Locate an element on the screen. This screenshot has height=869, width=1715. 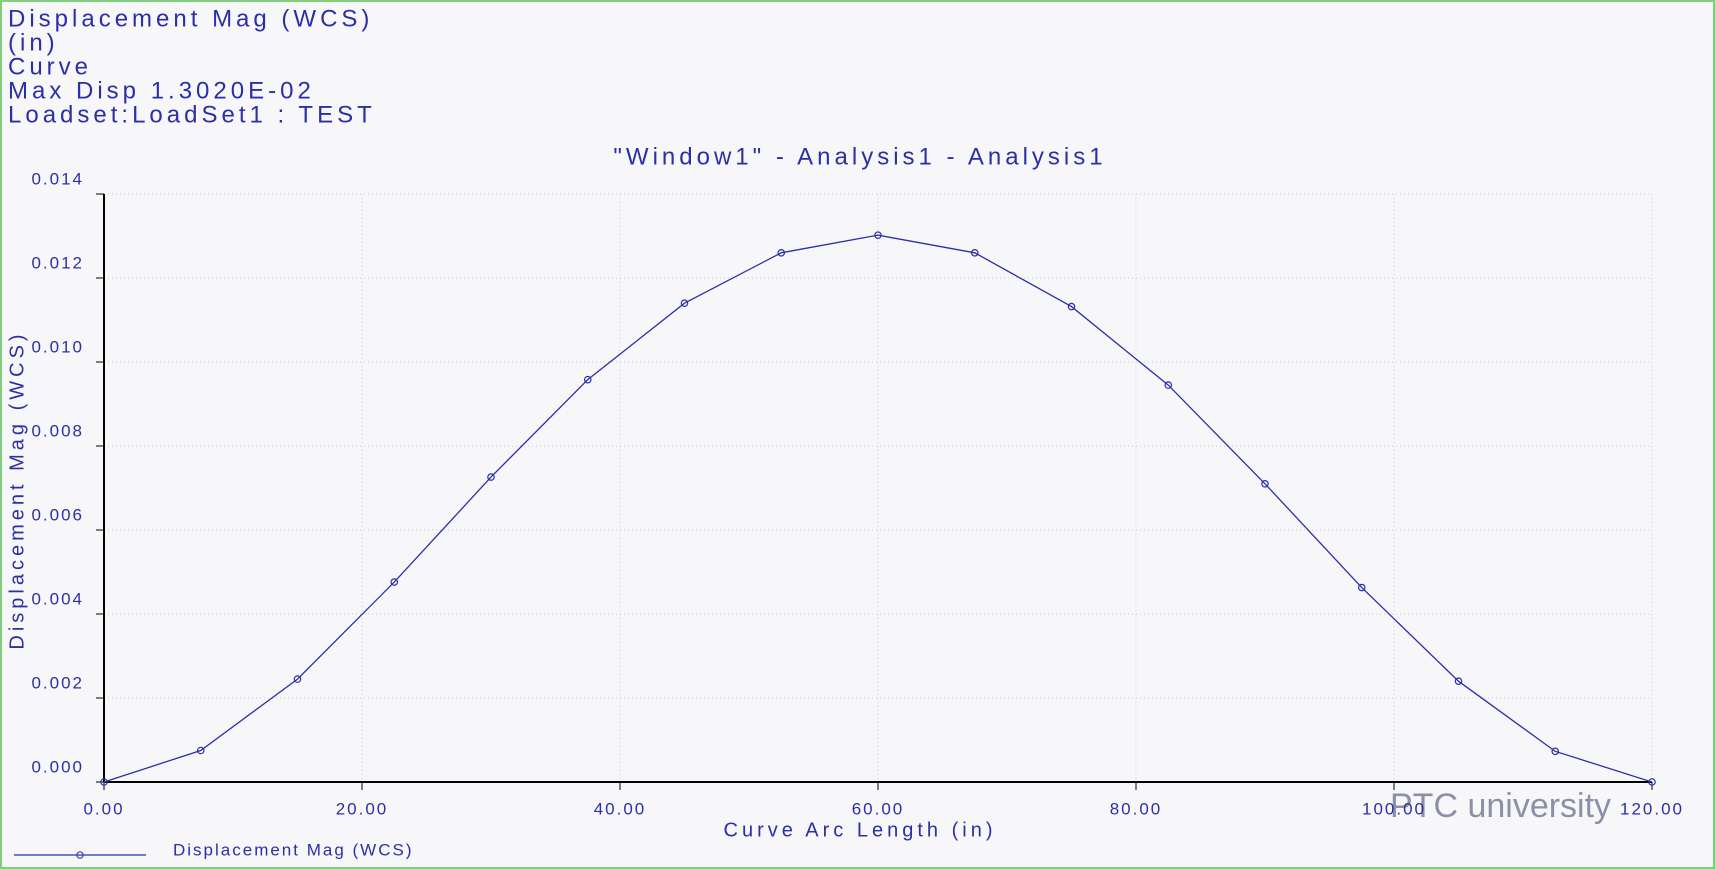
y-tick-label: 0.002 is located at coordinates (57, 682).